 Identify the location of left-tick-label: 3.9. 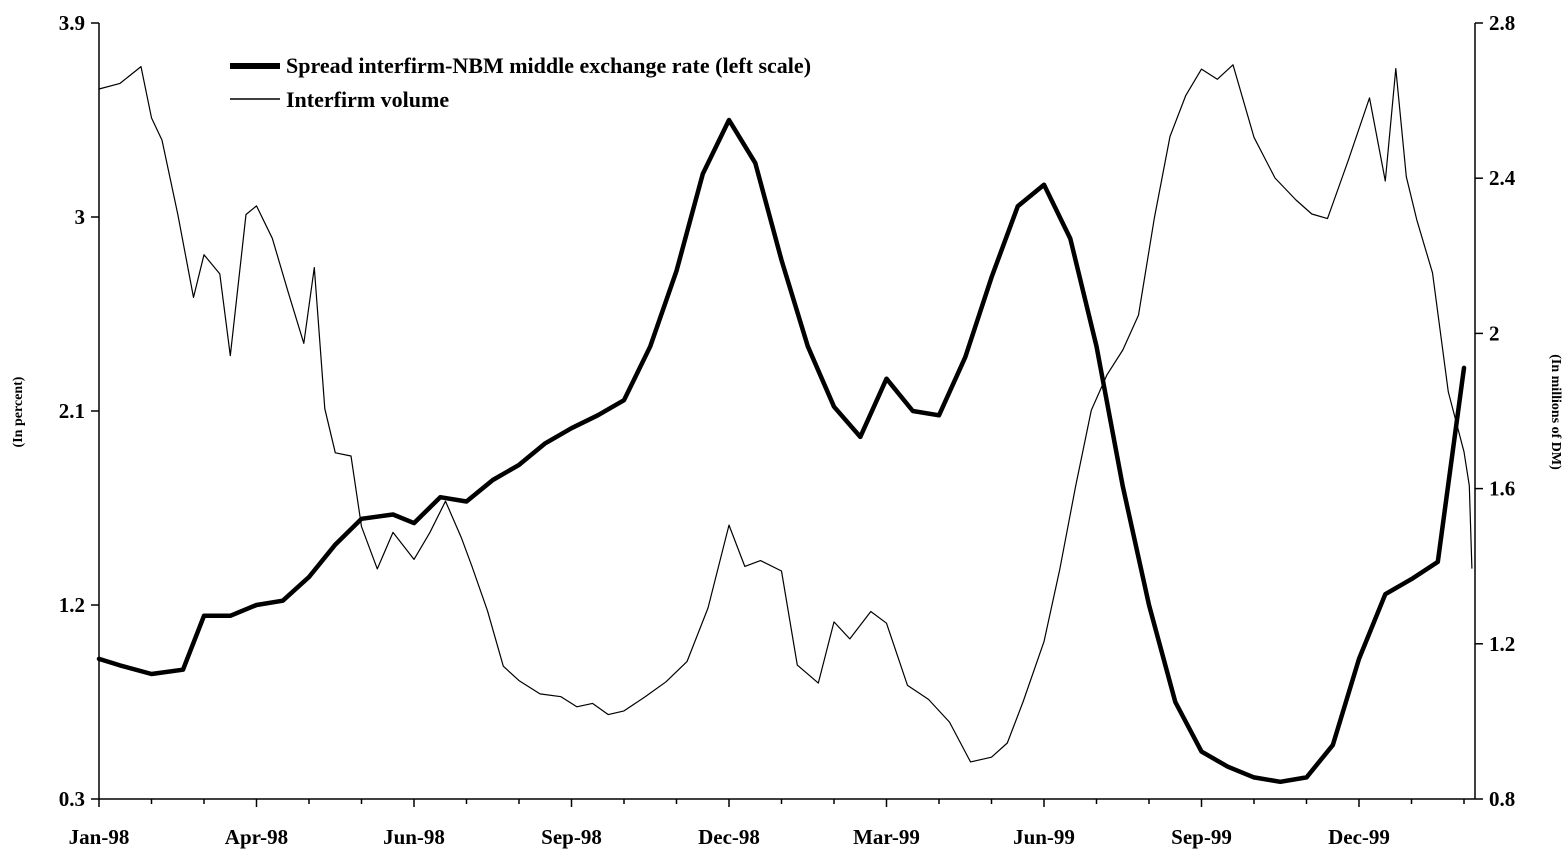
(72, 23).